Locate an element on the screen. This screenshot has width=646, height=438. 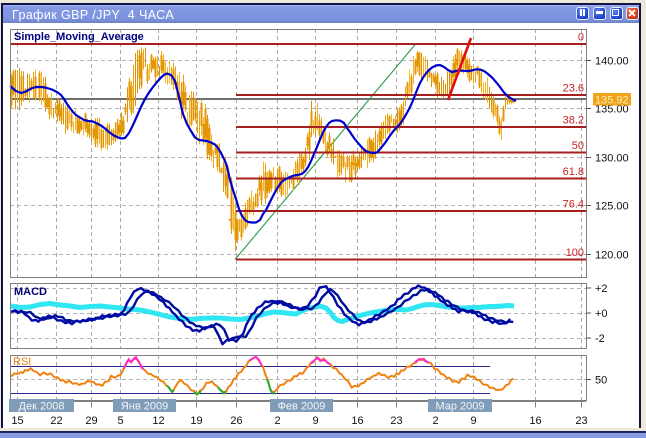
svg-text: Мар 2009 is located at coordinates (459, 407).